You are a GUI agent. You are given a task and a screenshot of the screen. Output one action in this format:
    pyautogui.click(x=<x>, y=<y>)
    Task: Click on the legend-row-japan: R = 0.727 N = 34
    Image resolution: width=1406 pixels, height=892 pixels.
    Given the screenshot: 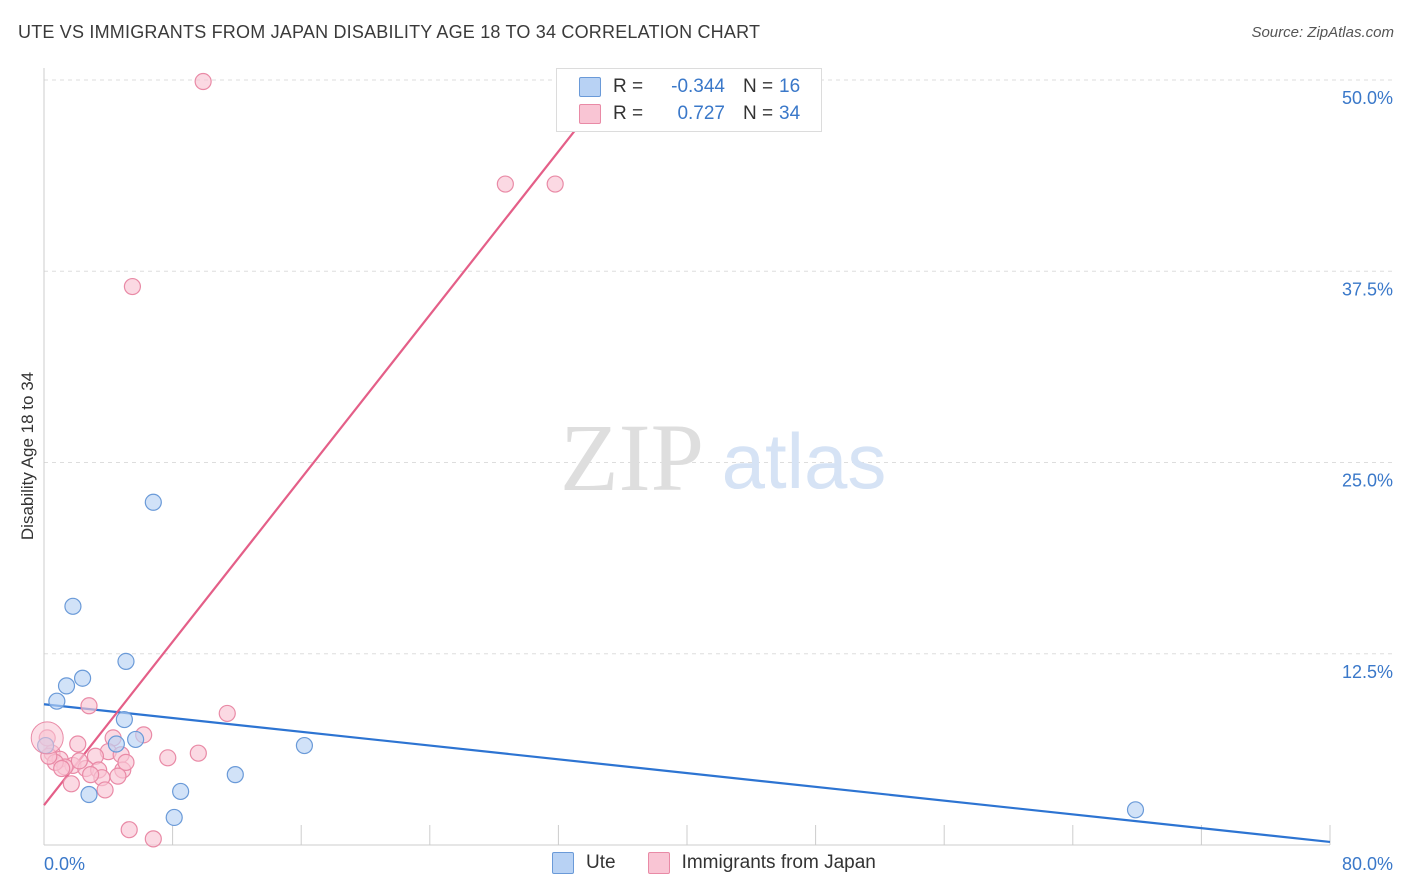 What is the action you would take?
    pyautogui.click(x=689, y=114)
    